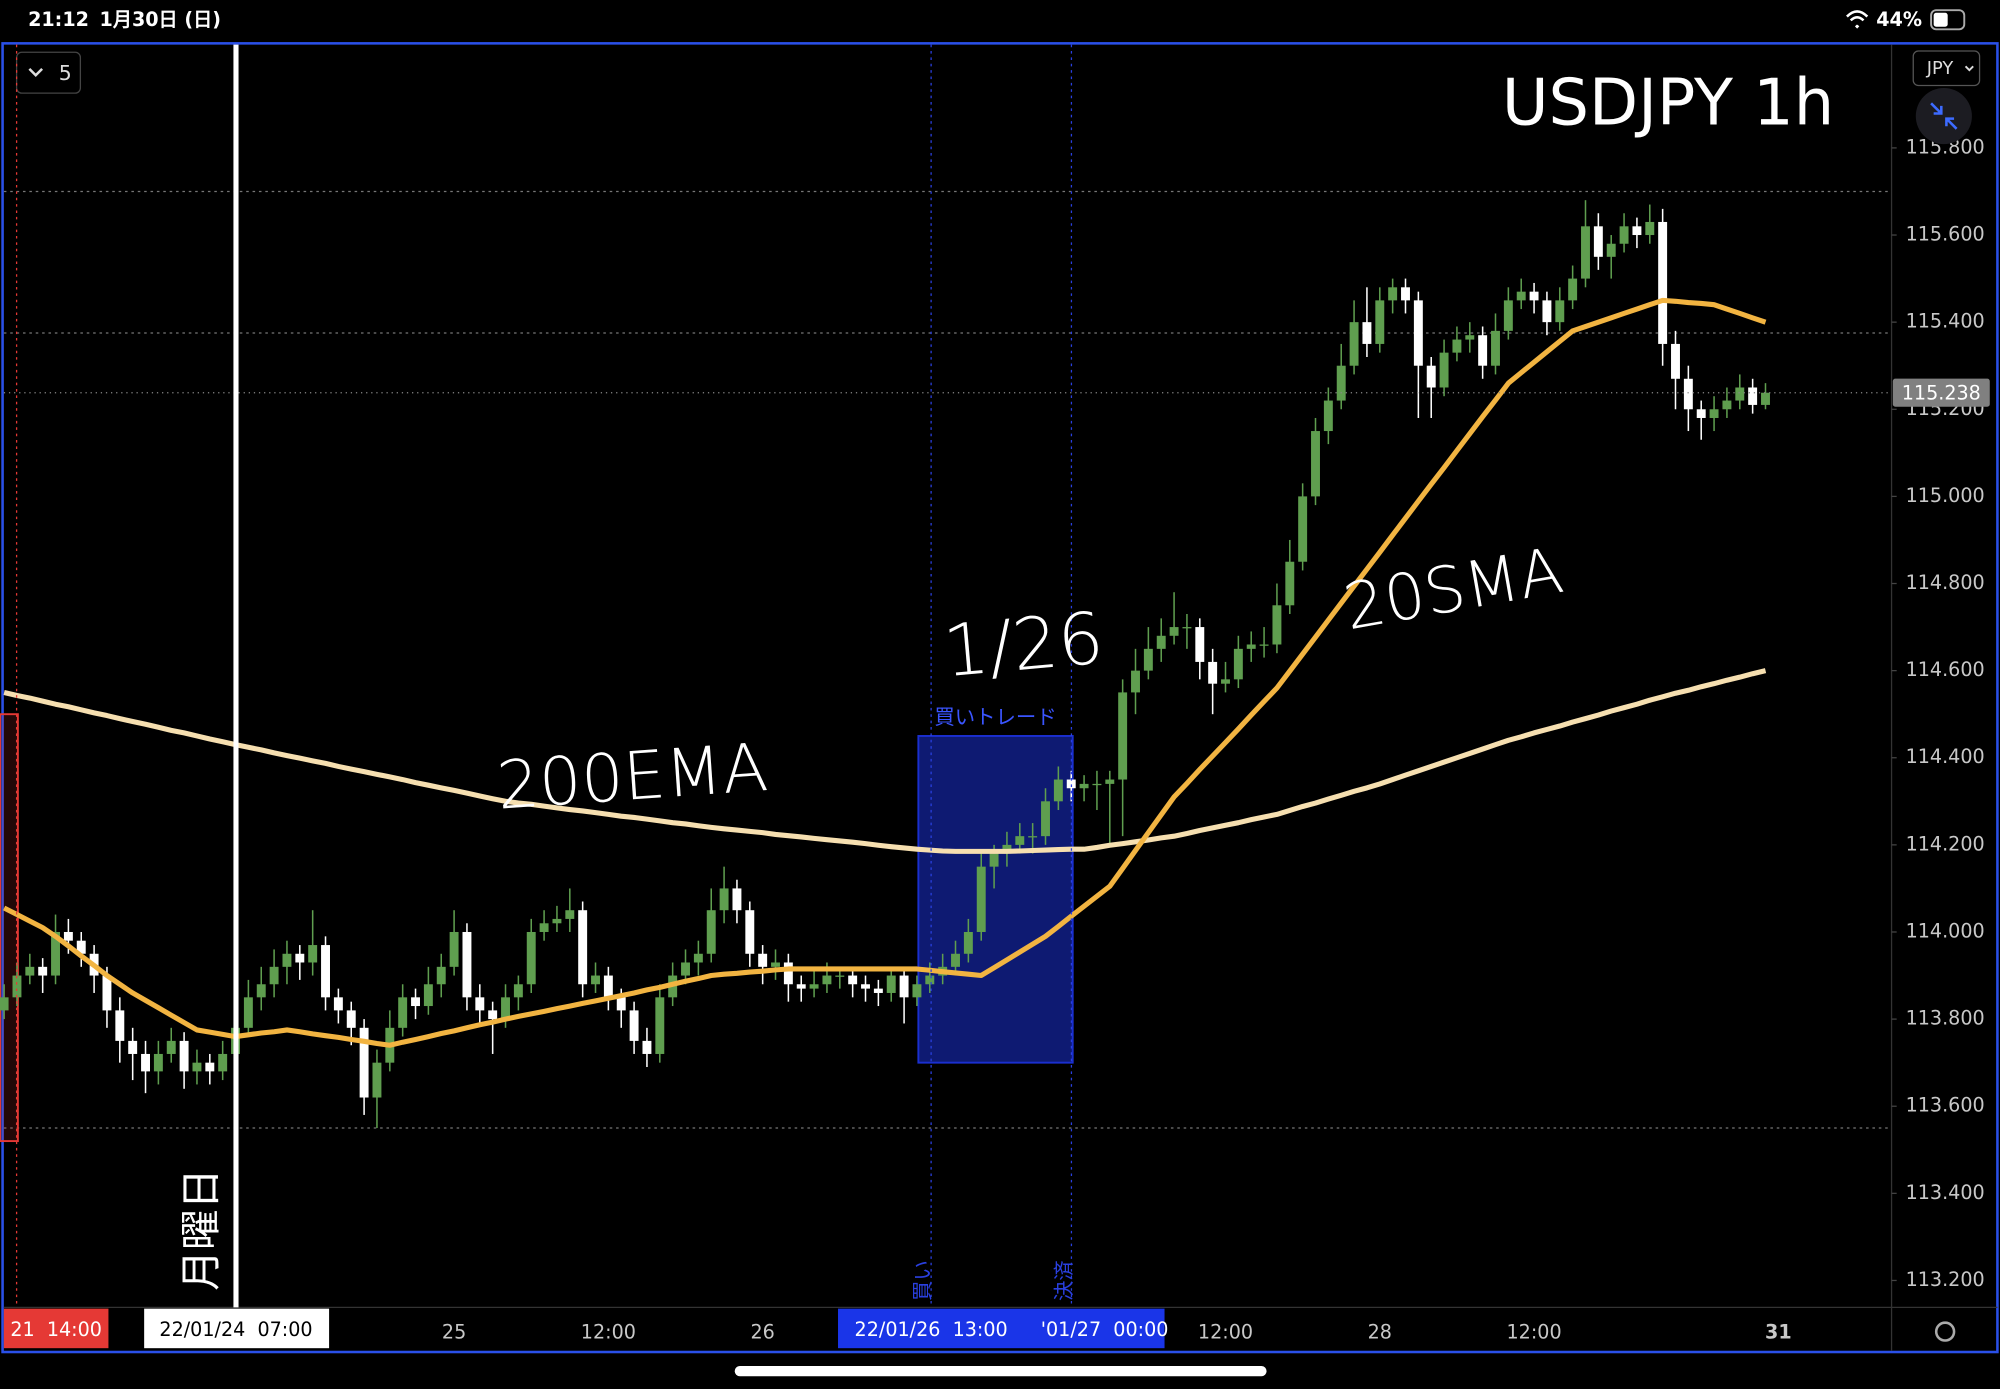 The image size is (2000, 1389). What do you see at coordinates (58, 19) in the screenshot?
I see `status-time: 21:12` at bounding box center [58, 19].